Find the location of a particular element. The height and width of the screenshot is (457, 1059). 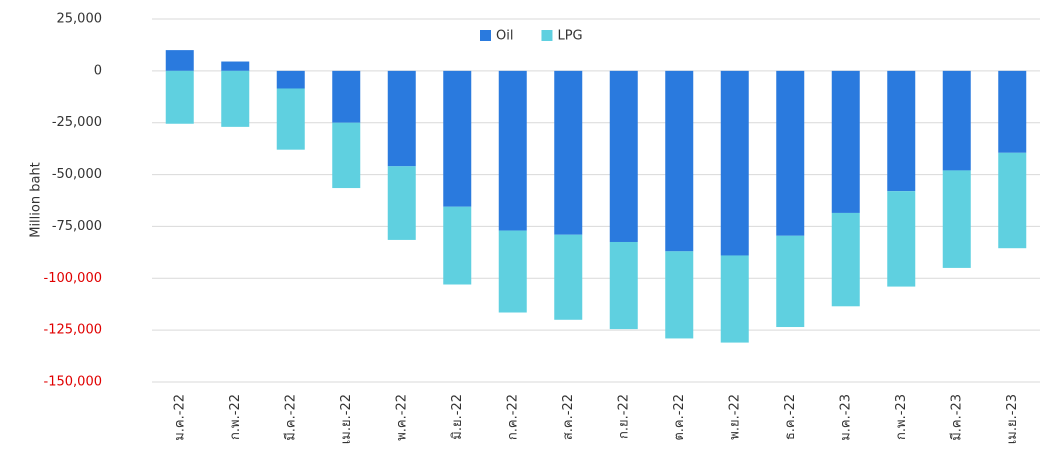

y-tick-label: -25,000 is located at coordinates (77, 122).